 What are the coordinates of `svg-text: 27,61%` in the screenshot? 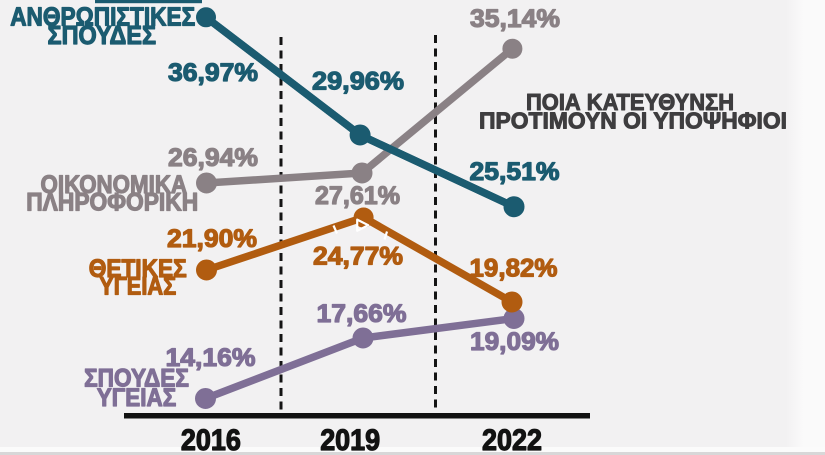 It's located at (357, 196).